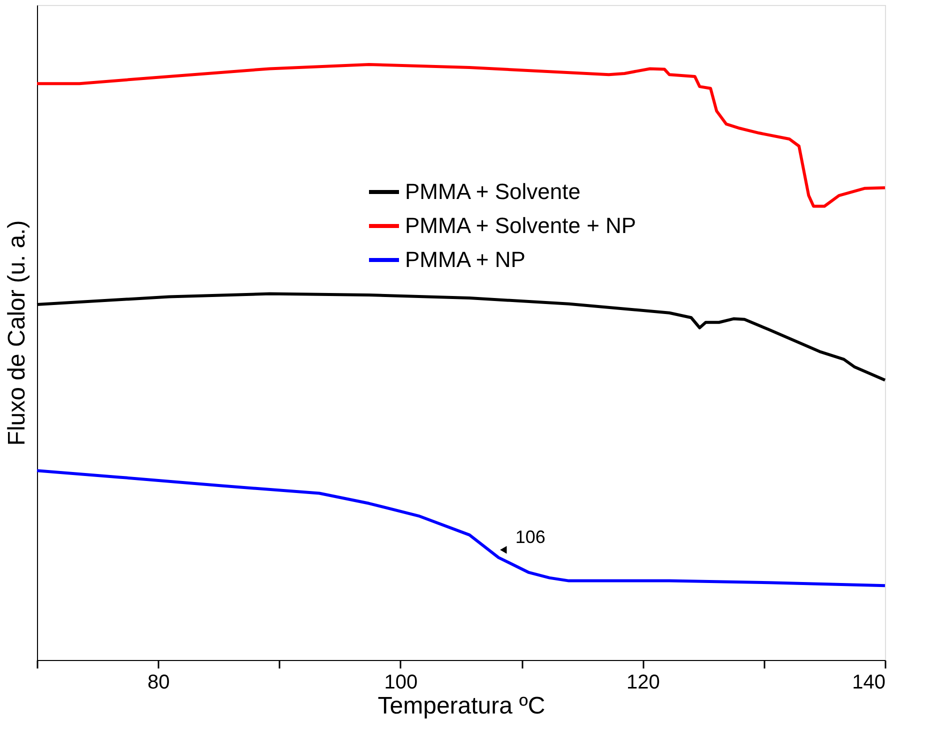 The width and height of the screenshot is (939, 742). Describe the element at coordinates (869, 683) in the screenshot. I see `x-tick-label: 140` at that location.